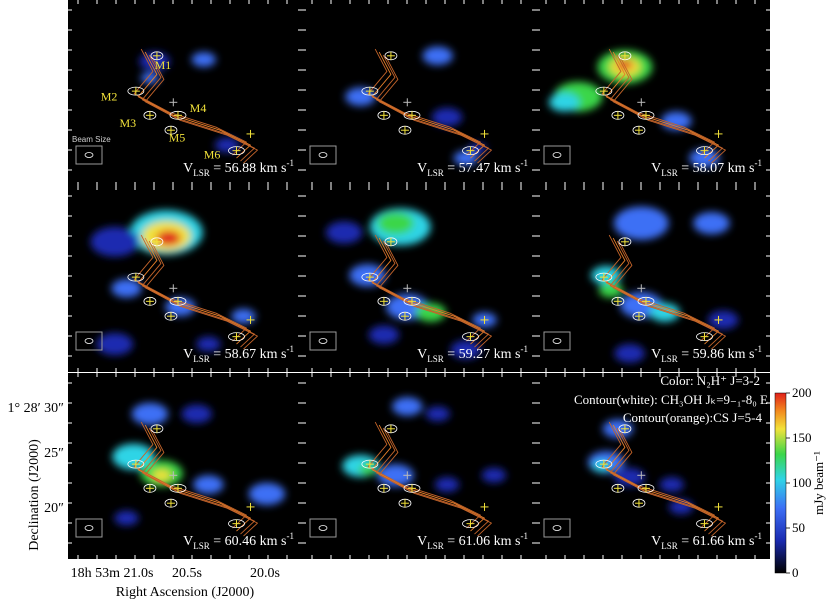 The width and height of the screenshot is (830, 600). I want to click on colorbar: 0 50 100 150 200 mJy beam⁻¹, so click(800, 482).